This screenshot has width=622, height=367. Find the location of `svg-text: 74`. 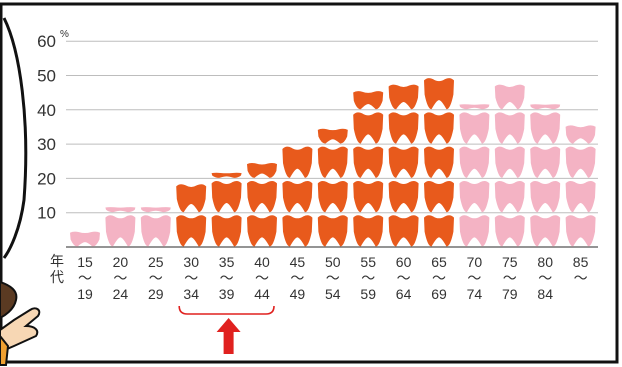

svg-text: 74 is located at coordinates (475, 294).